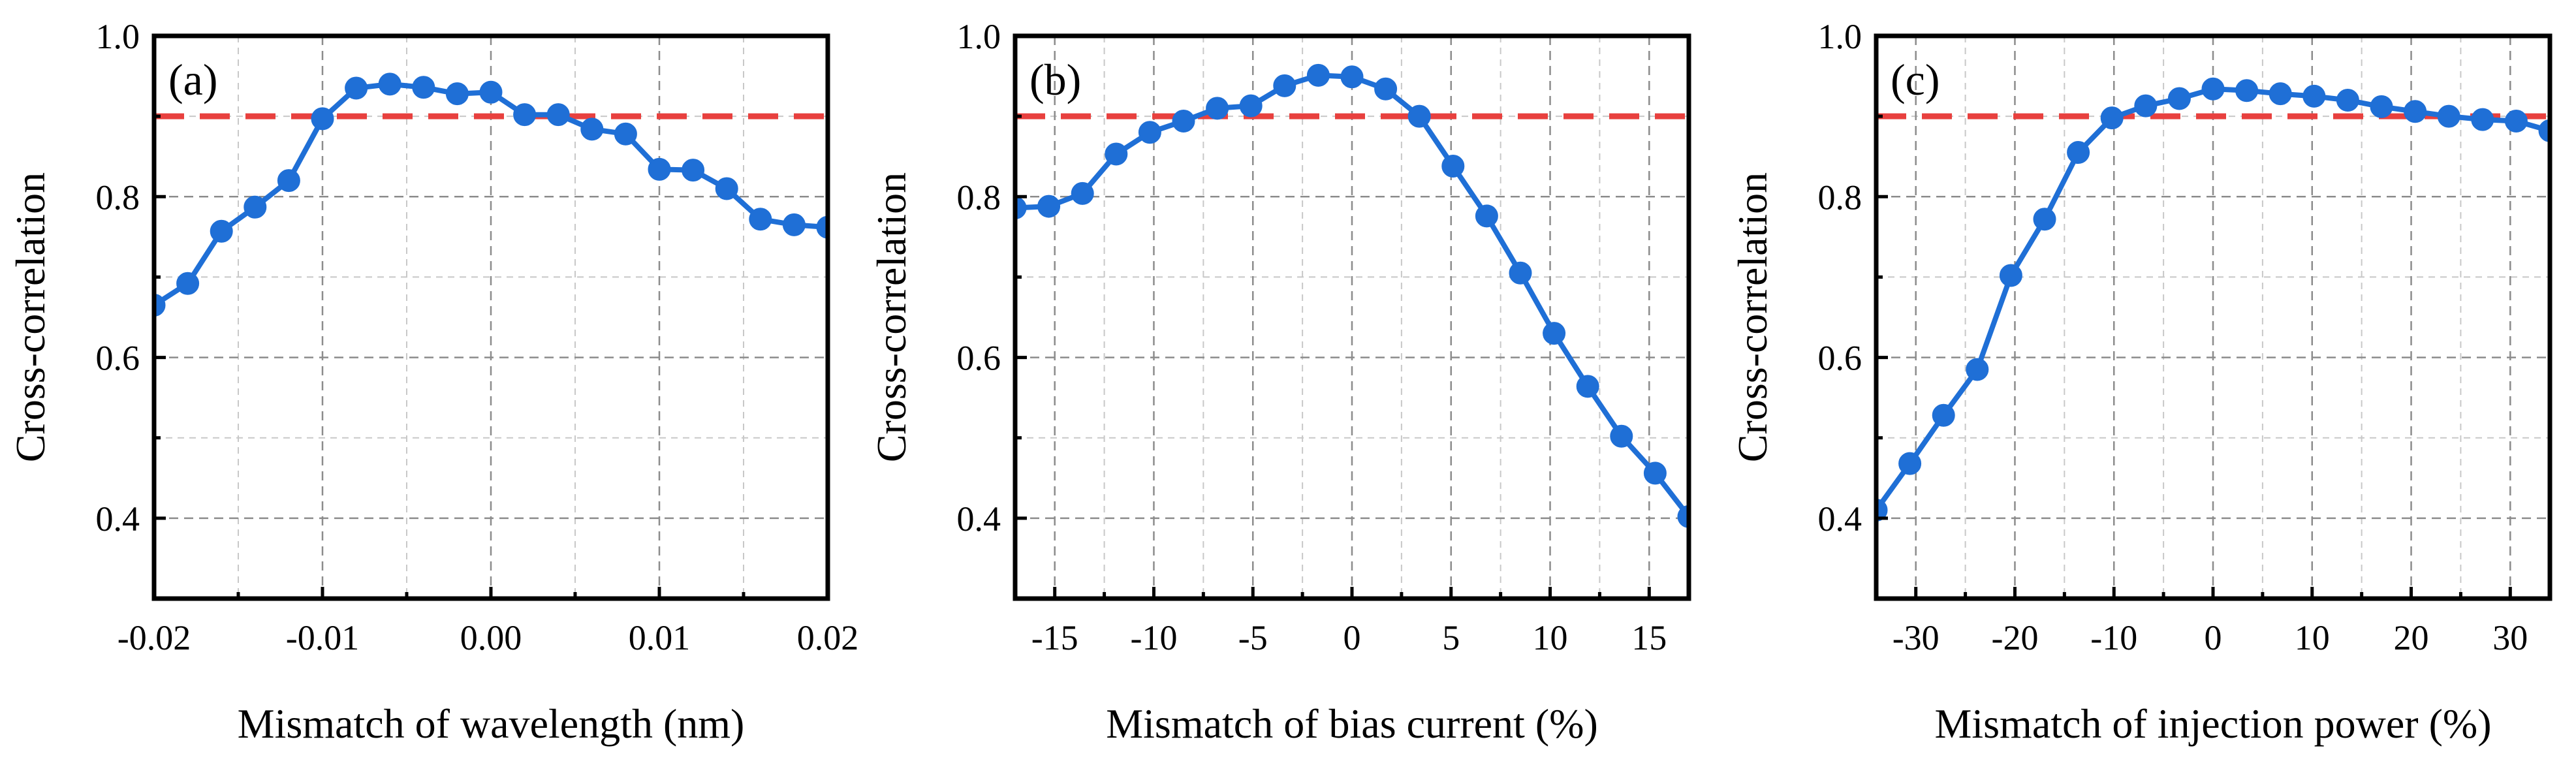 The width and height of the screenshot is (2576, 767). Describe the element at coordinates (1451, 637) in the screenshot. I see `x-tick-label: 5` at that location.